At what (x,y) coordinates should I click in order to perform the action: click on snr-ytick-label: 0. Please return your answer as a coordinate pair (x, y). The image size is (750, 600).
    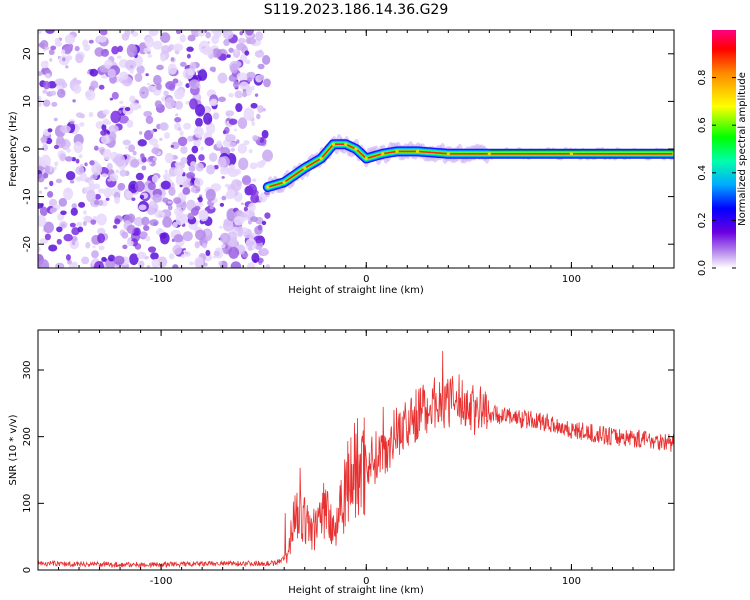
    Looking at the image, I should click on (27, 570).